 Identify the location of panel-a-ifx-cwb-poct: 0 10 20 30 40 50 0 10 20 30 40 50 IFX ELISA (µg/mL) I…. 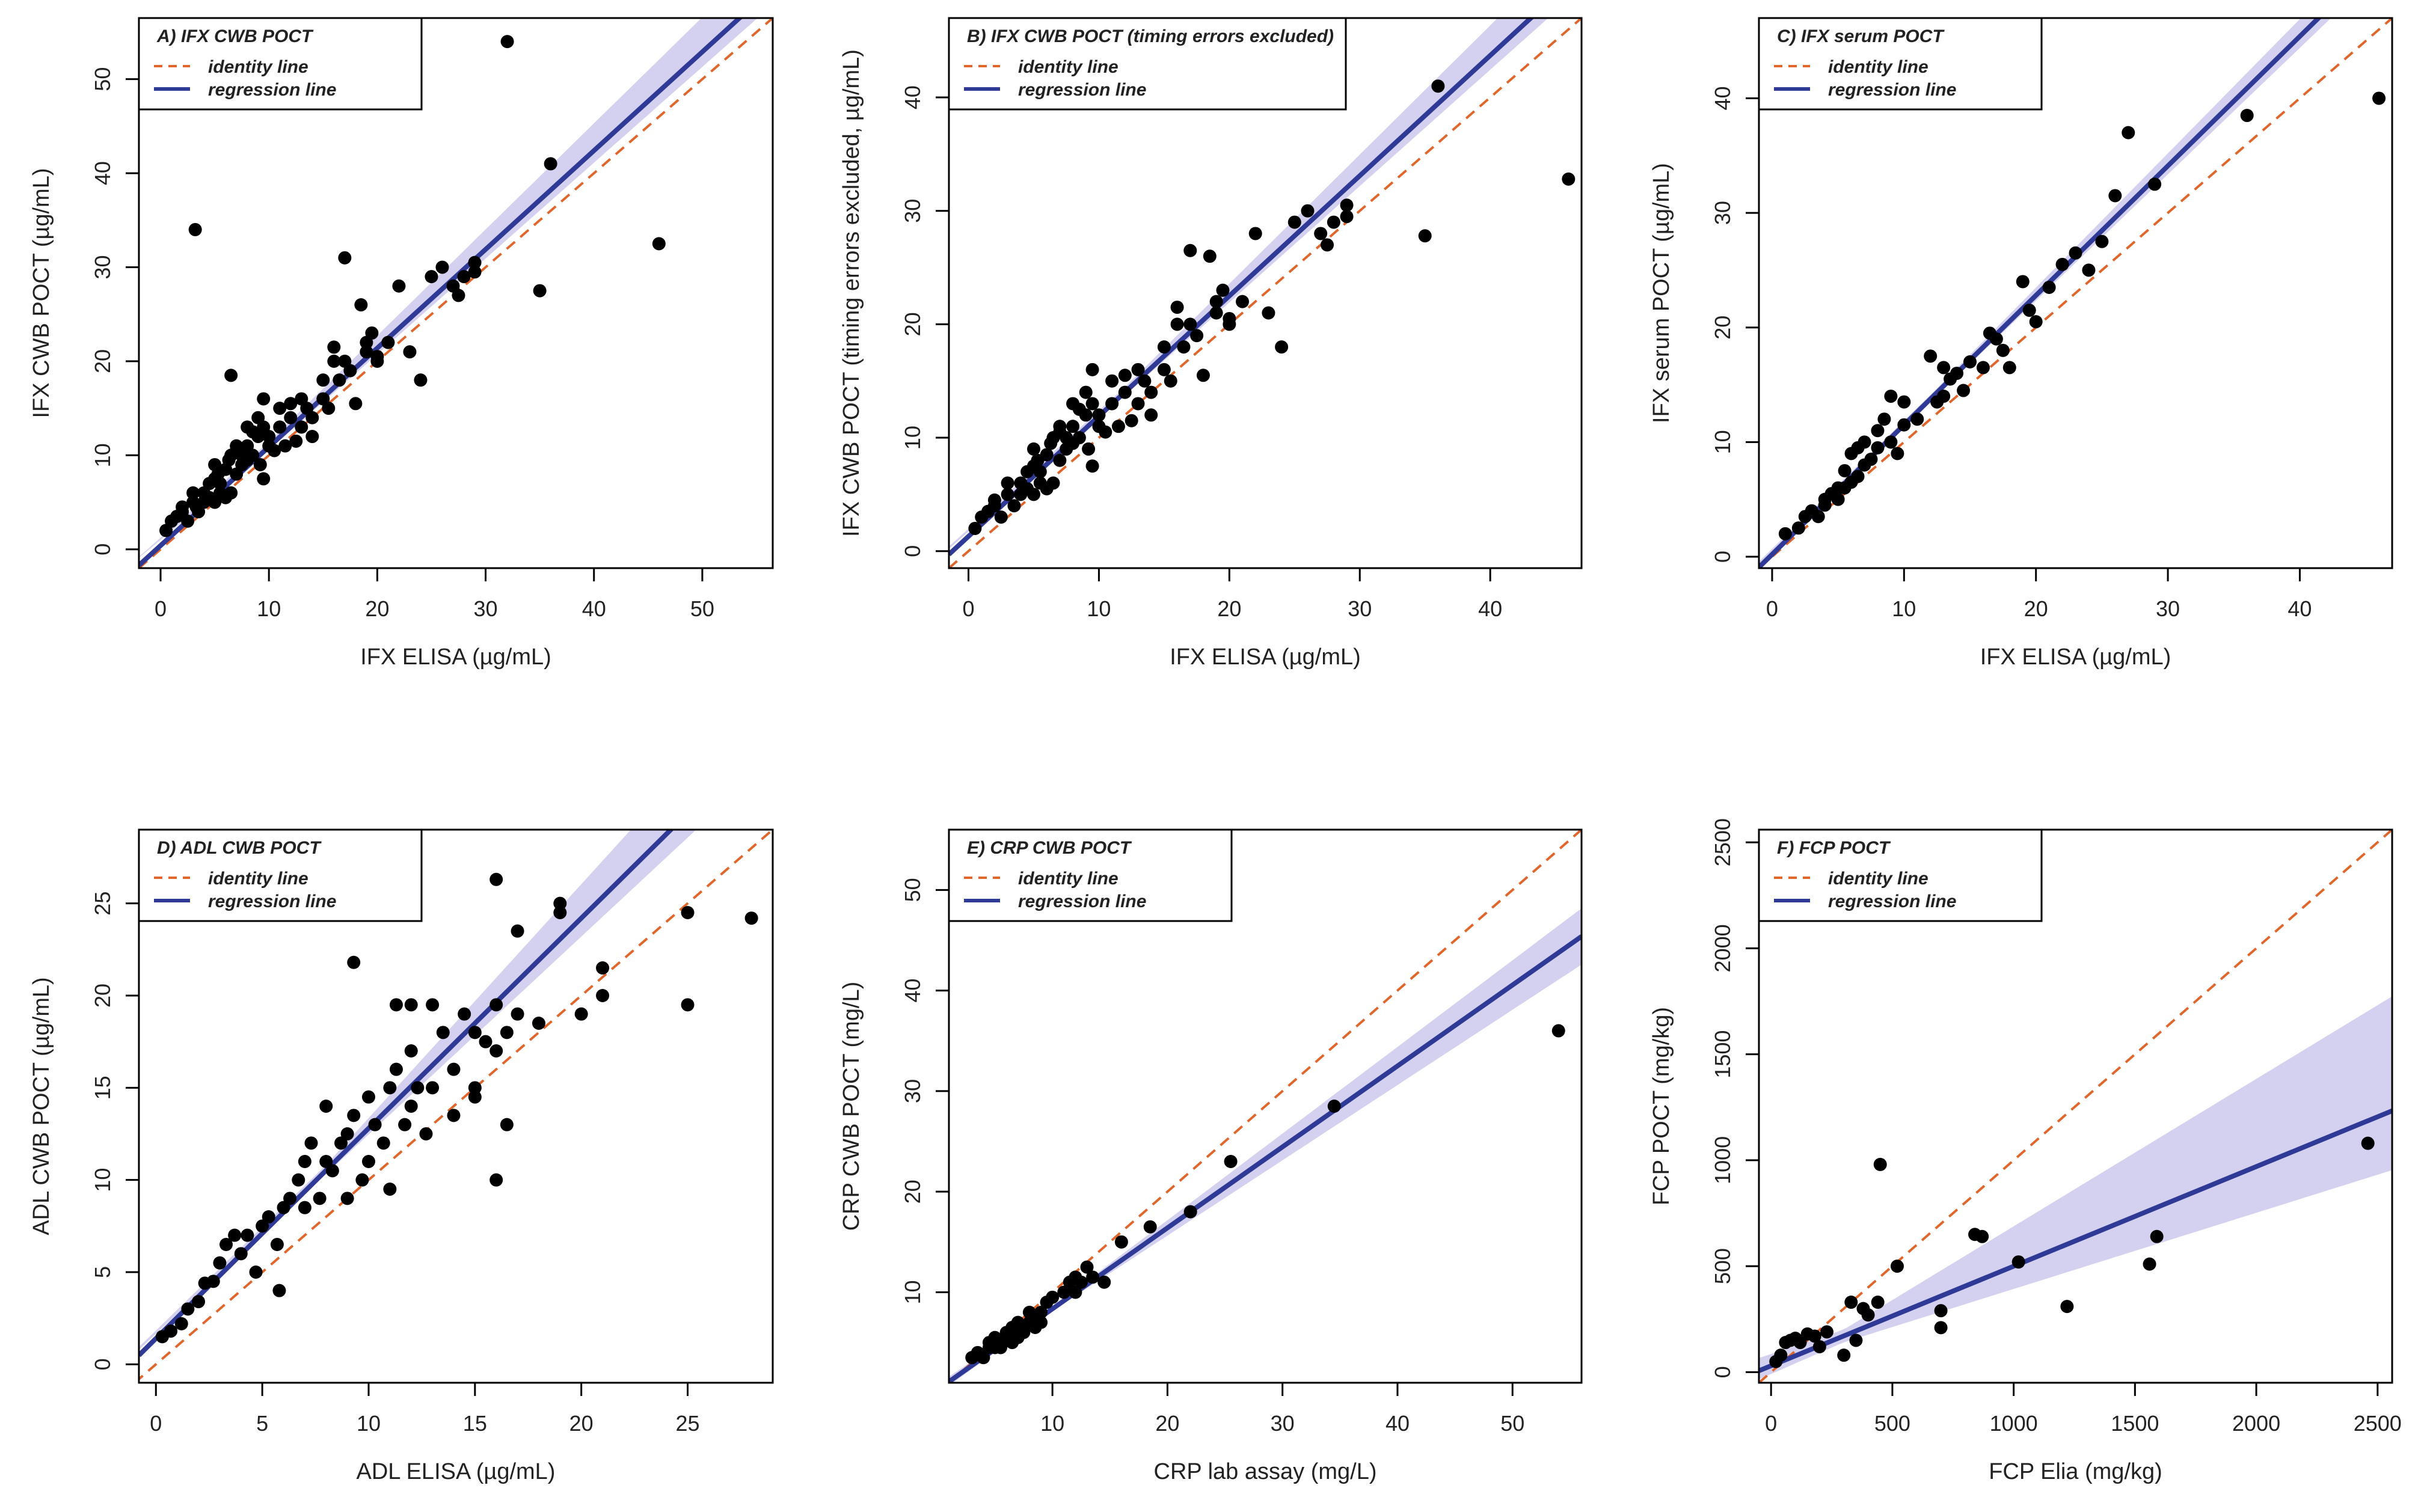
(401, 343).